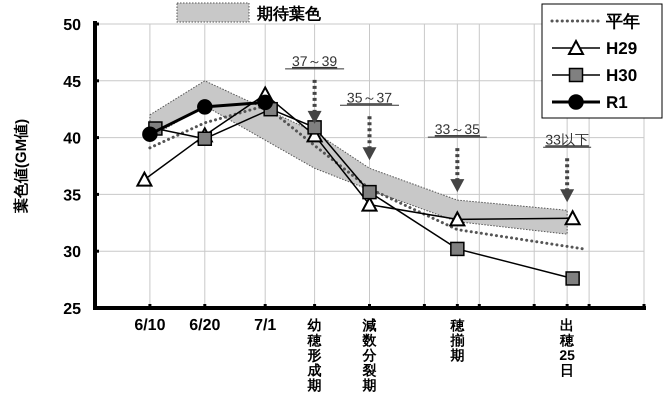  Describe the element at coordinates (457, 129) in the screenshot. I see `annotation: 33～35` at that location.